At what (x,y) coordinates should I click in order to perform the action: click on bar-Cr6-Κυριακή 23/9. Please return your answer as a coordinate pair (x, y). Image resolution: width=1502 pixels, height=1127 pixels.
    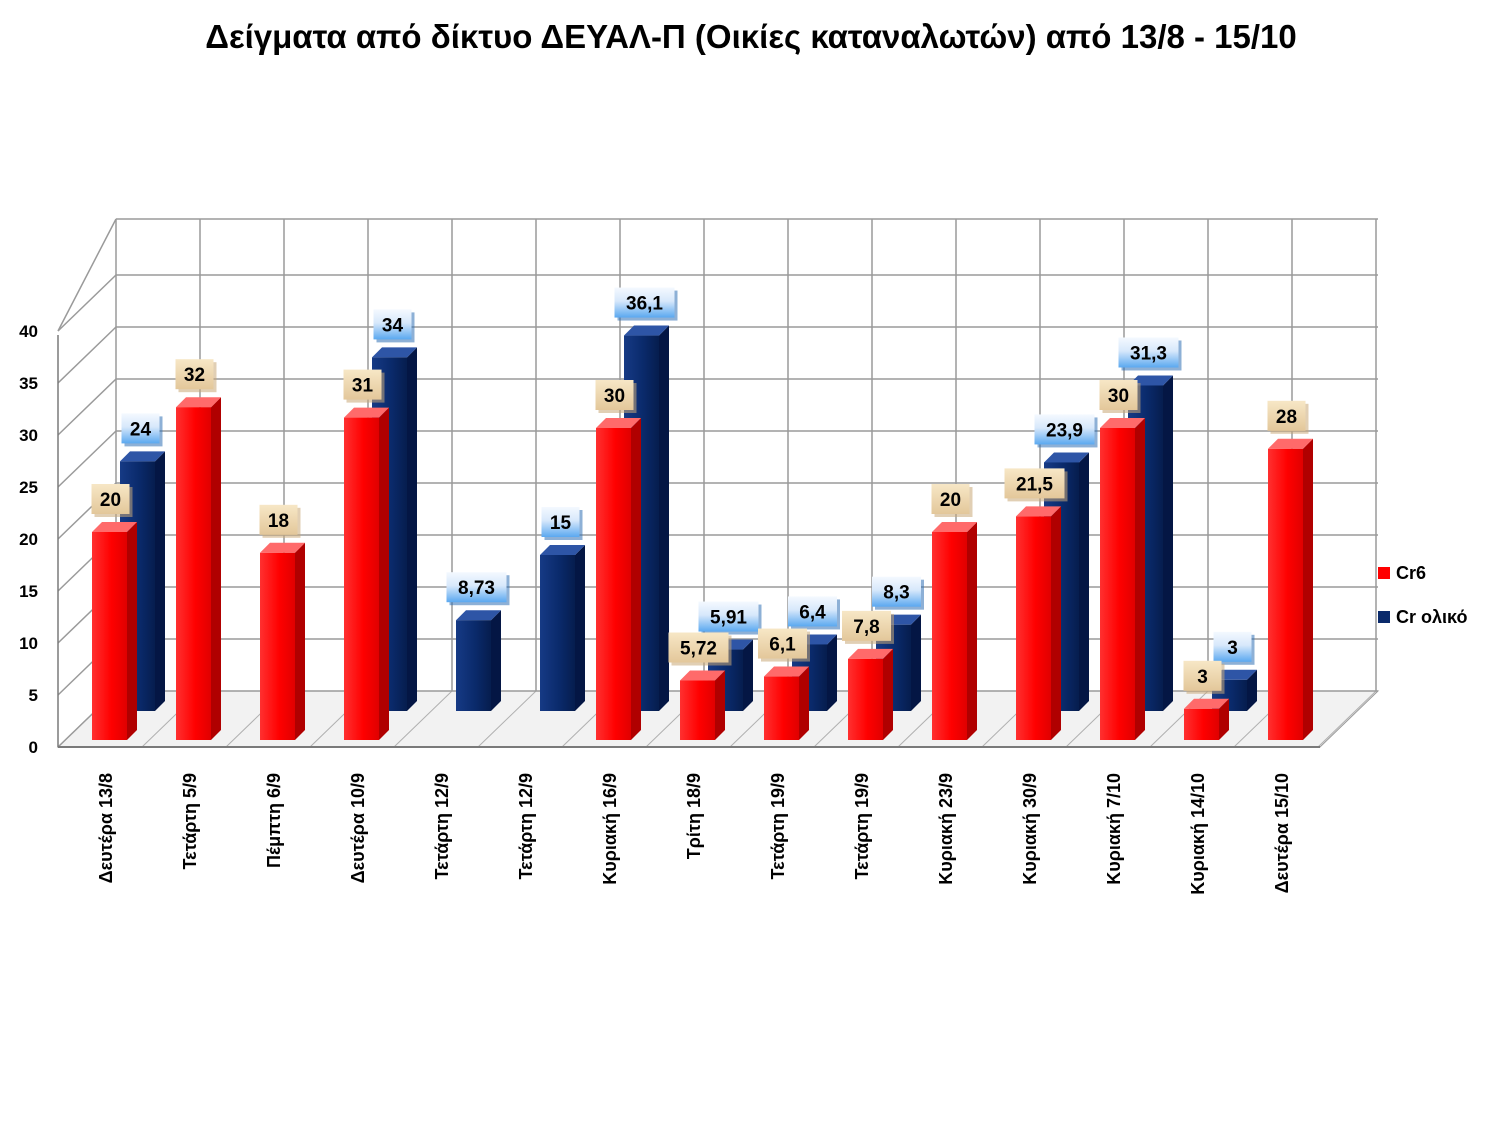
    Looking at the image, I should click on (954, 631).